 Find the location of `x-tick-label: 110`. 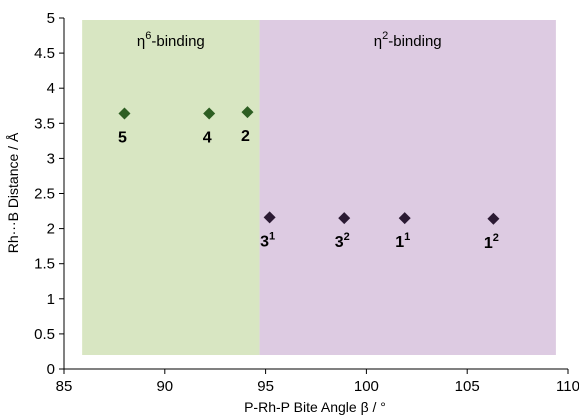

x-tick-label: 110 is located at coordinates (567, 386).